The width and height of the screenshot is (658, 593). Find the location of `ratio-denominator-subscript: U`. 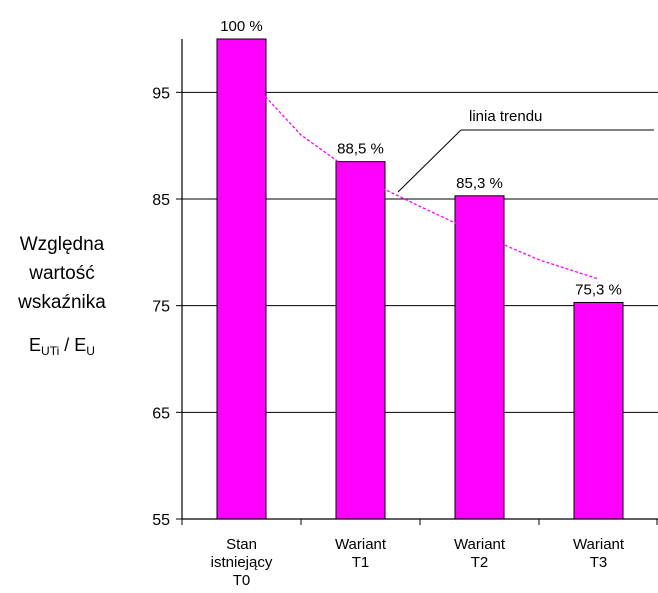

ratio-denominator-subscript: U is located at coordinates (90, 351).